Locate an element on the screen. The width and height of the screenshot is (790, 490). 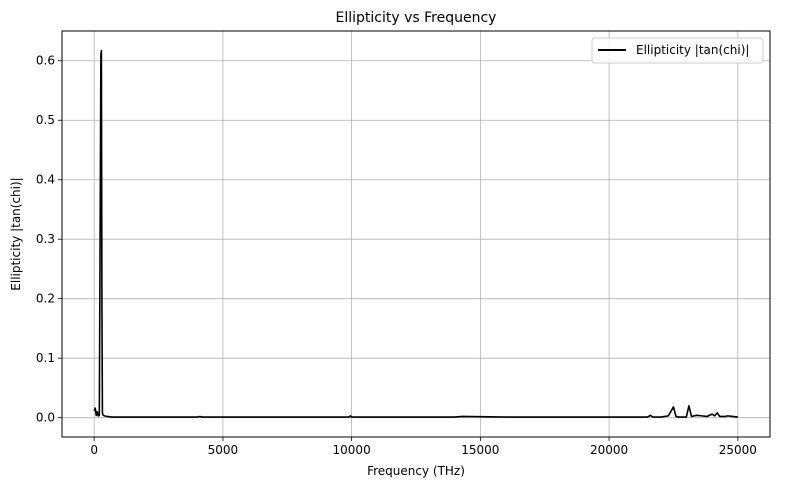
y-tick-label: 0.3 is located at coordinates (45, 239).